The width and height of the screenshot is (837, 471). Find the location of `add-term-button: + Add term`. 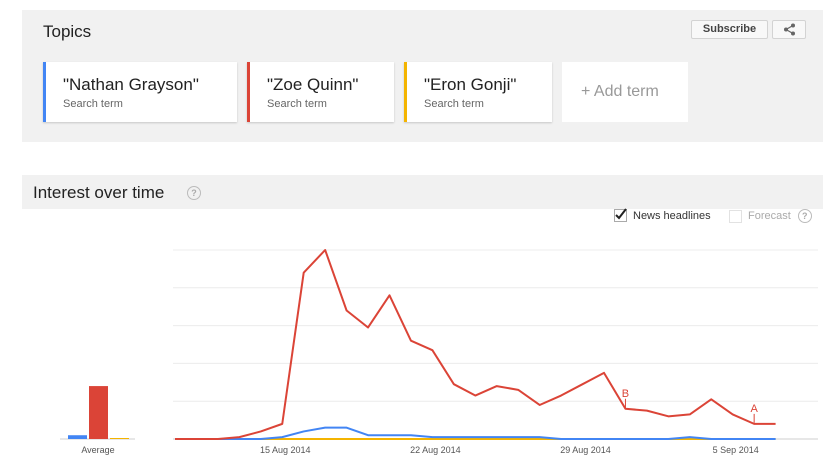

add-term-button: + Add term is located at coordinates (625, 92).